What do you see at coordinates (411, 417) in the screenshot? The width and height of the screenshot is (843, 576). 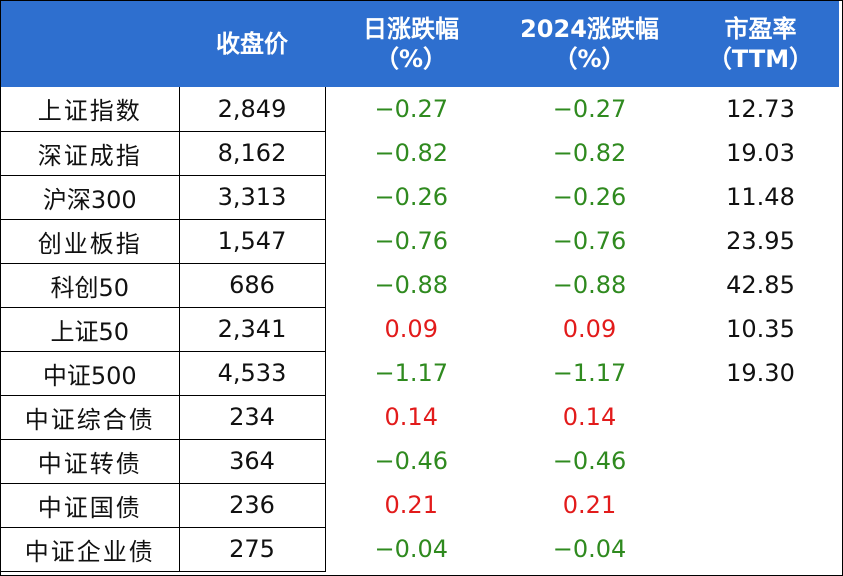 I see `daily-change-cell: 0.14` at bounding box center [411, 417].